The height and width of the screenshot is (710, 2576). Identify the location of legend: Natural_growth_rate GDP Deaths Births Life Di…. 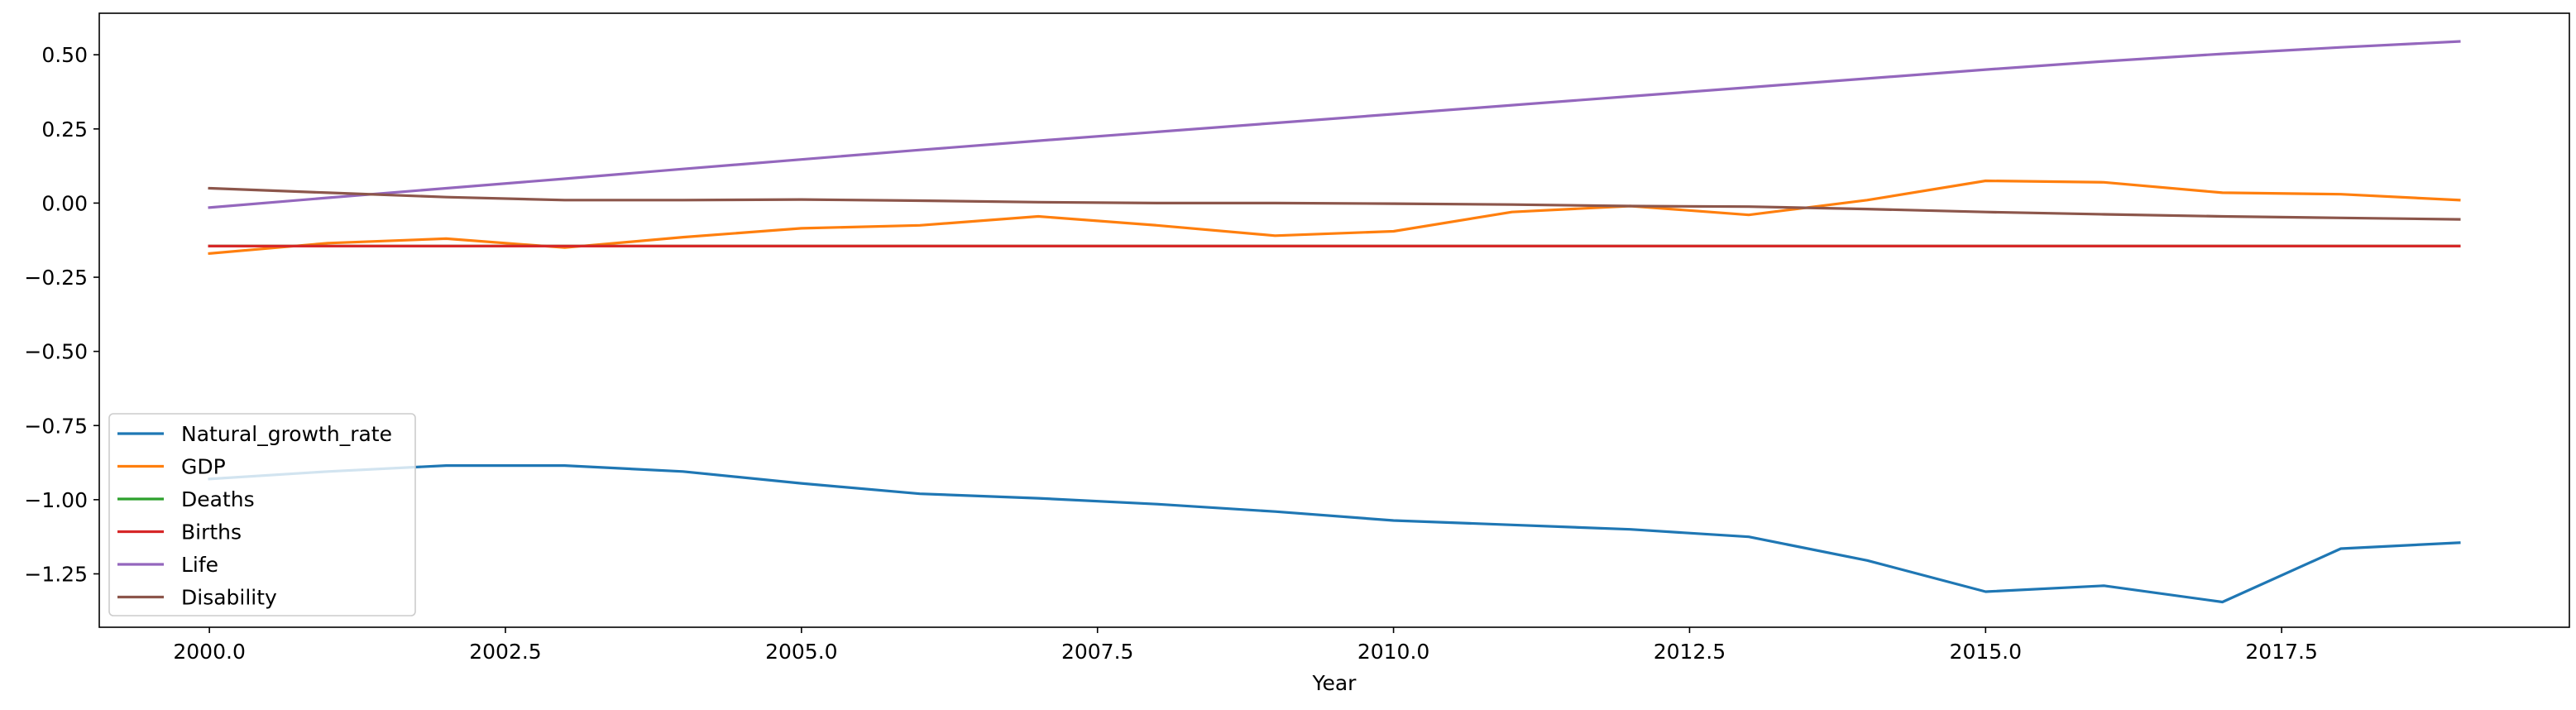
(262, 514).